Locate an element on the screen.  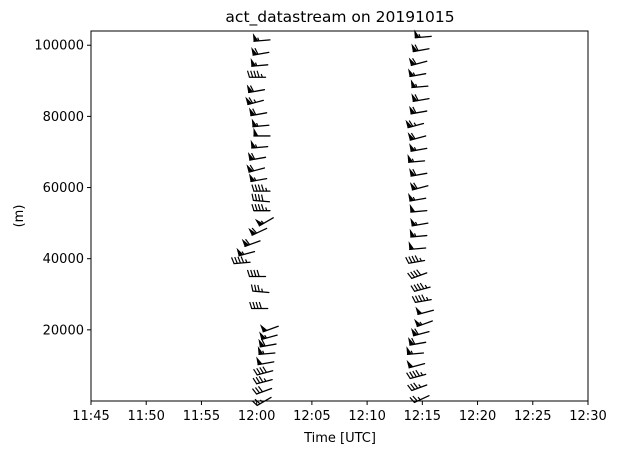
y-tick-label: 40000 is located at coordinates (63, 259).